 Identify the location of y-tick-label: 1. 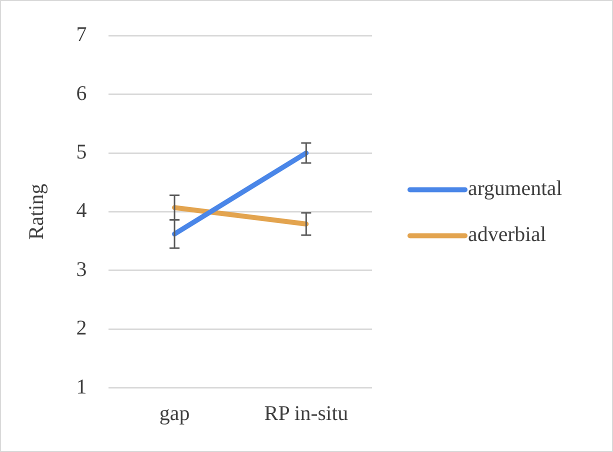
(81, 386).